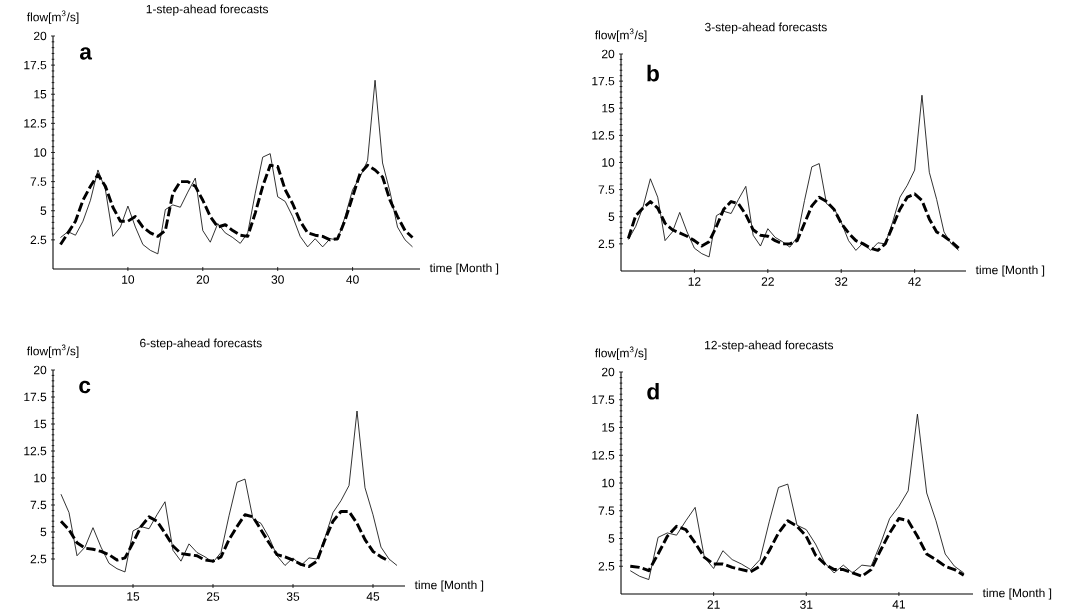 This screenshot has width=1074, height=614. Describe the element at coordinates (767, 281) in the screenshot. I see `x-tick-label: 22` at that location.